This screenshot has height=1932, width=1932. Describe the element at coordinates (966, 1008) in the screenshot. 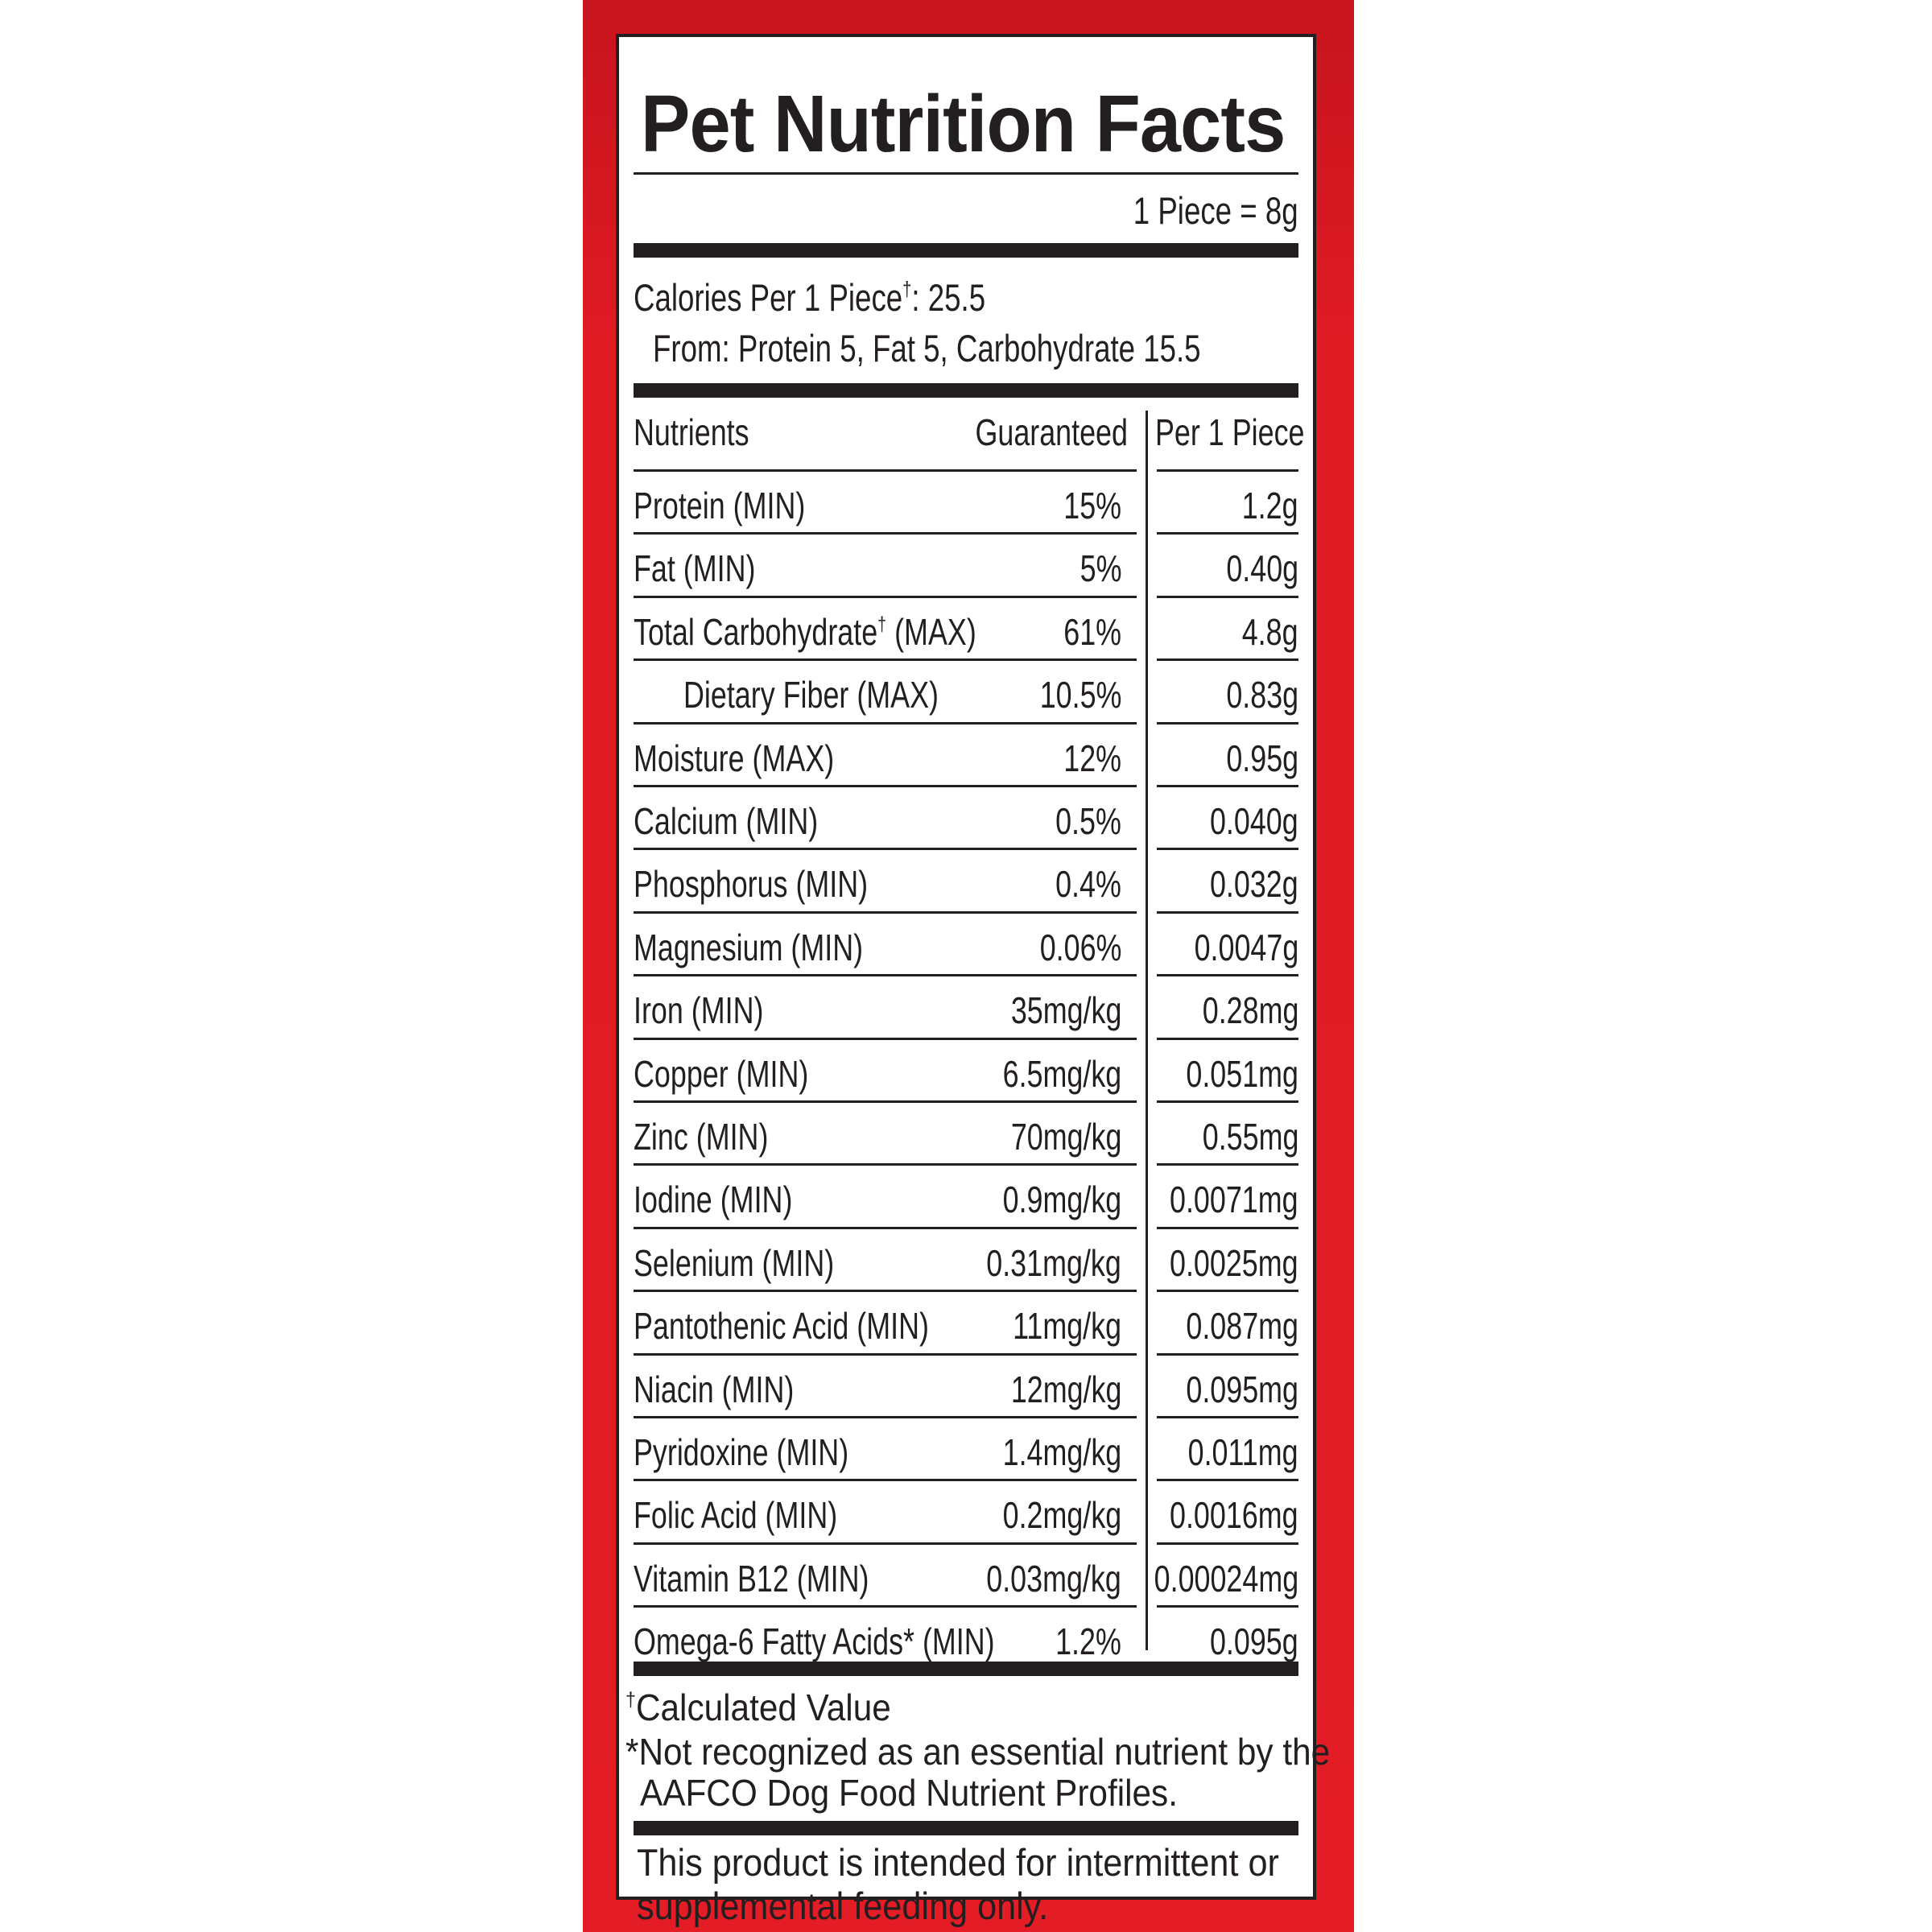

I see `table-row: Iron (MIN) 35mg/kg 0.28mg` at that location.